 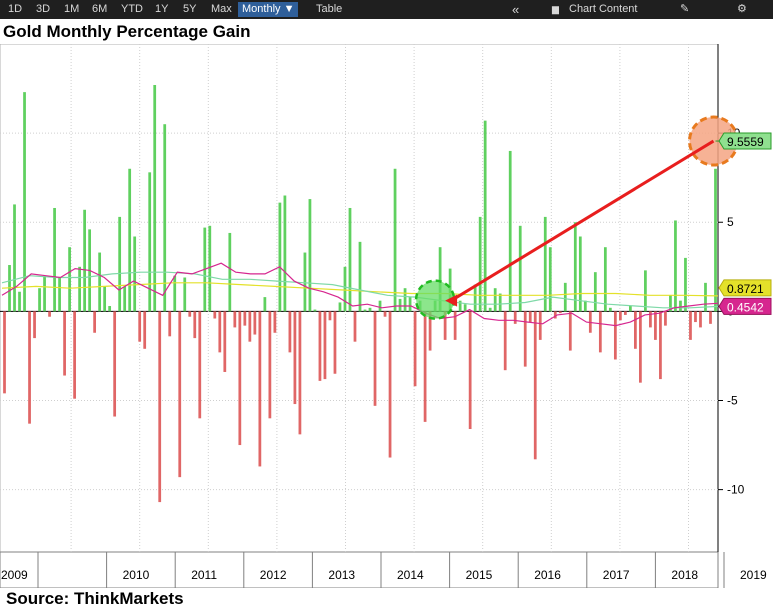 What do you see at coordinates (616, 575) in the screenshot?
I see `x-tick-label: 2017` at bounding box center [616, 575].